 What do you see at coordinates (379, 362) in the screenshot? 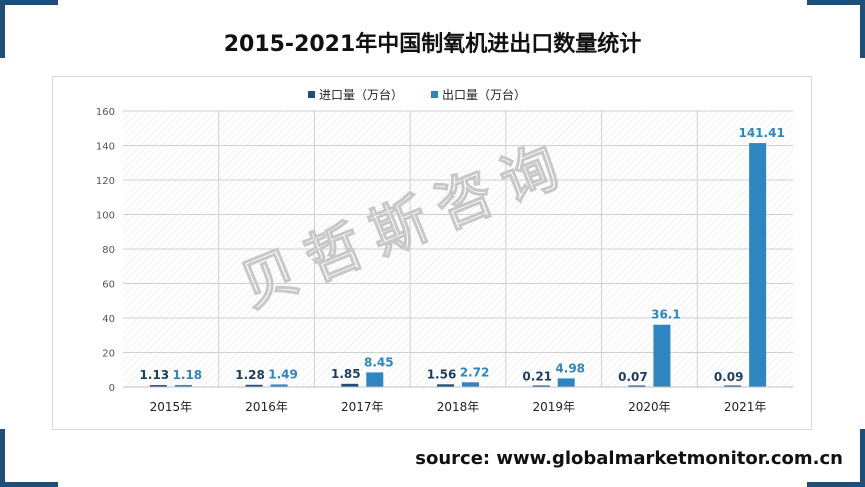
I see `data-label-export: 8.45` at bounding box center [379, 362].